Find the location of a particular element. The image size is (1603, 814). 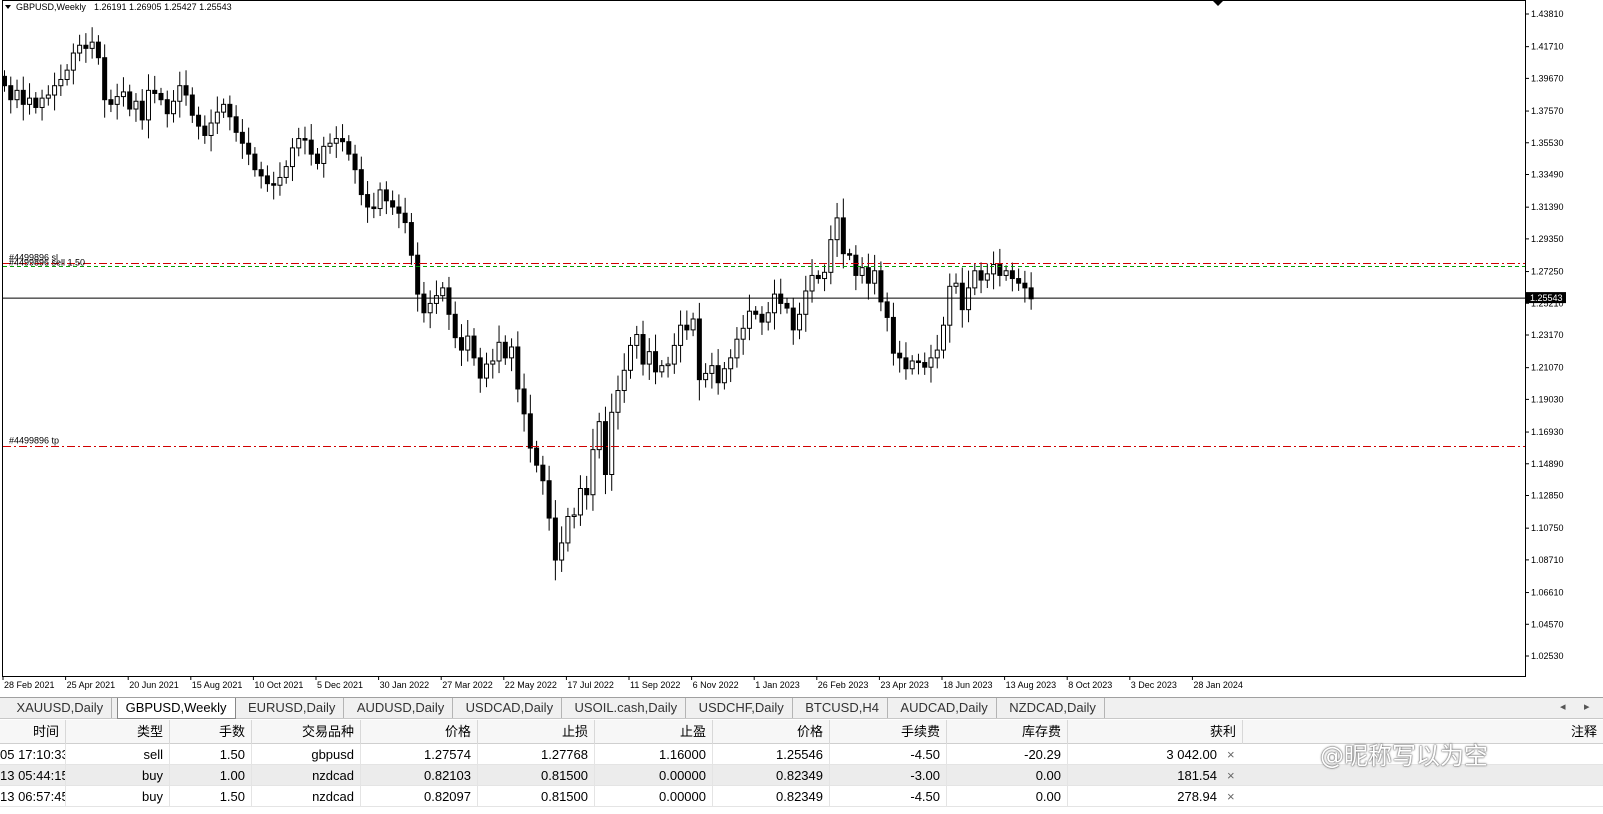

col-type: 类型 is located at coordinates (118, 732).